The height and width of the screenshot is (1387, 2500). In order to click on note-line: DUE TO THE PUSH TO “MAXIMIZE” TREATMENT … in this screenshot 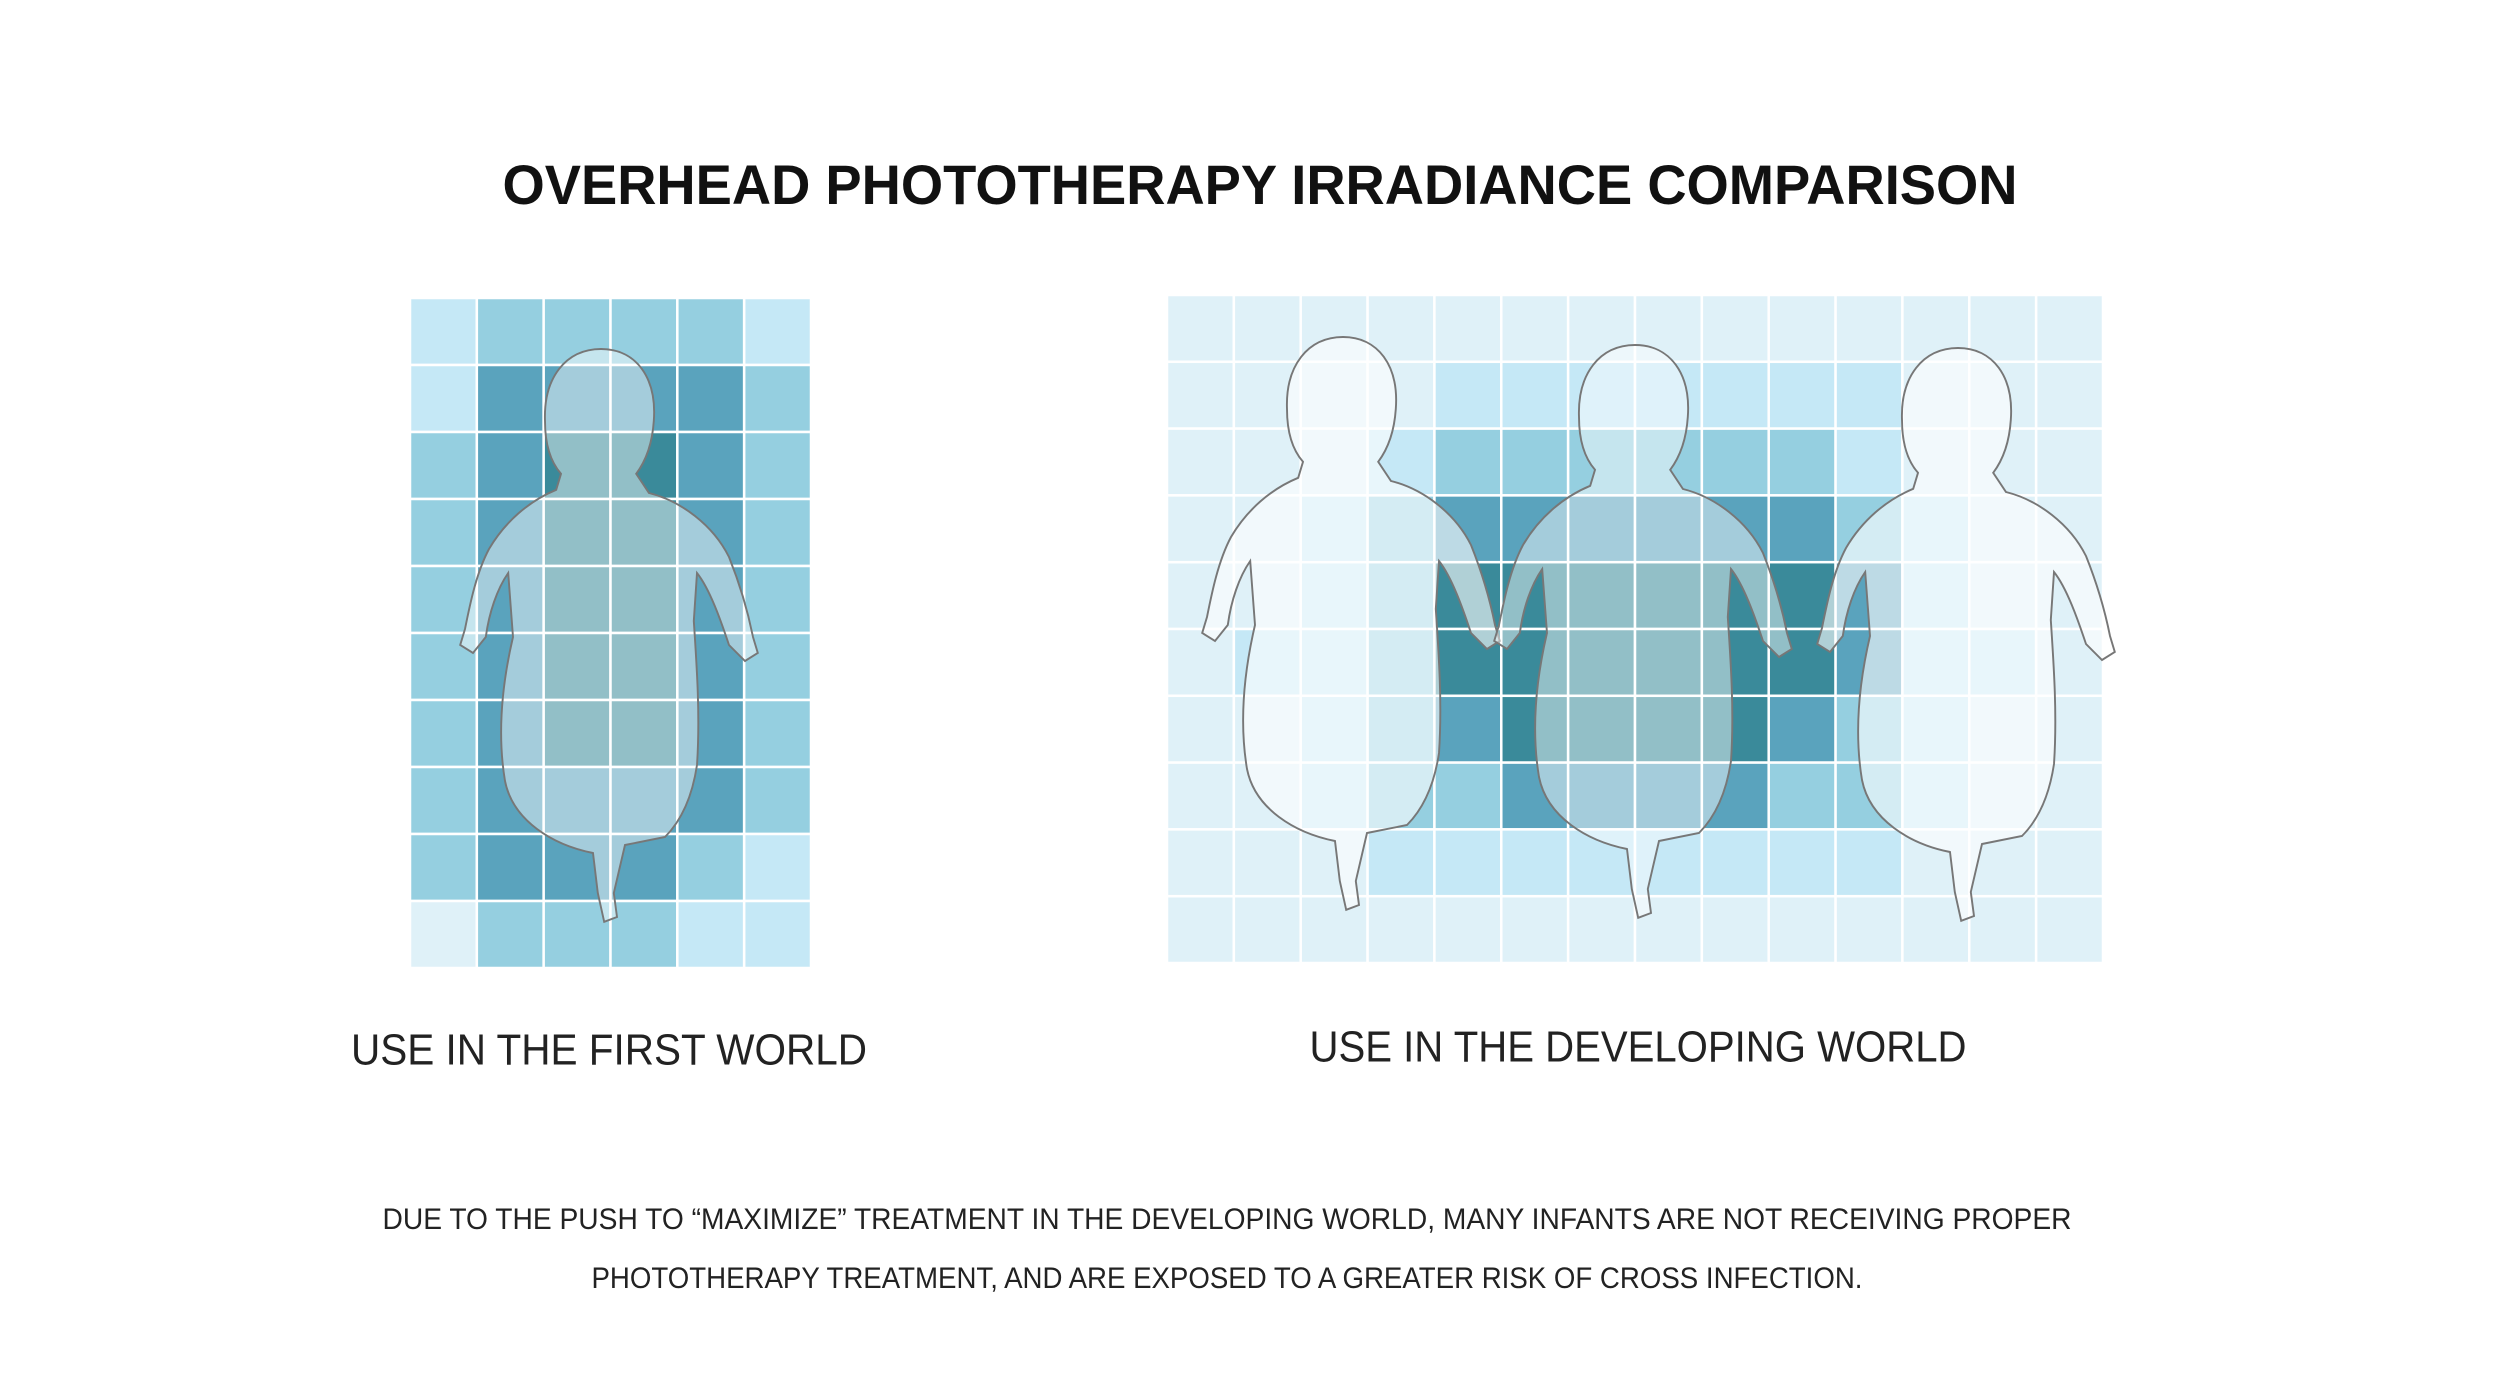, I will do `click(1227, 1219)`.